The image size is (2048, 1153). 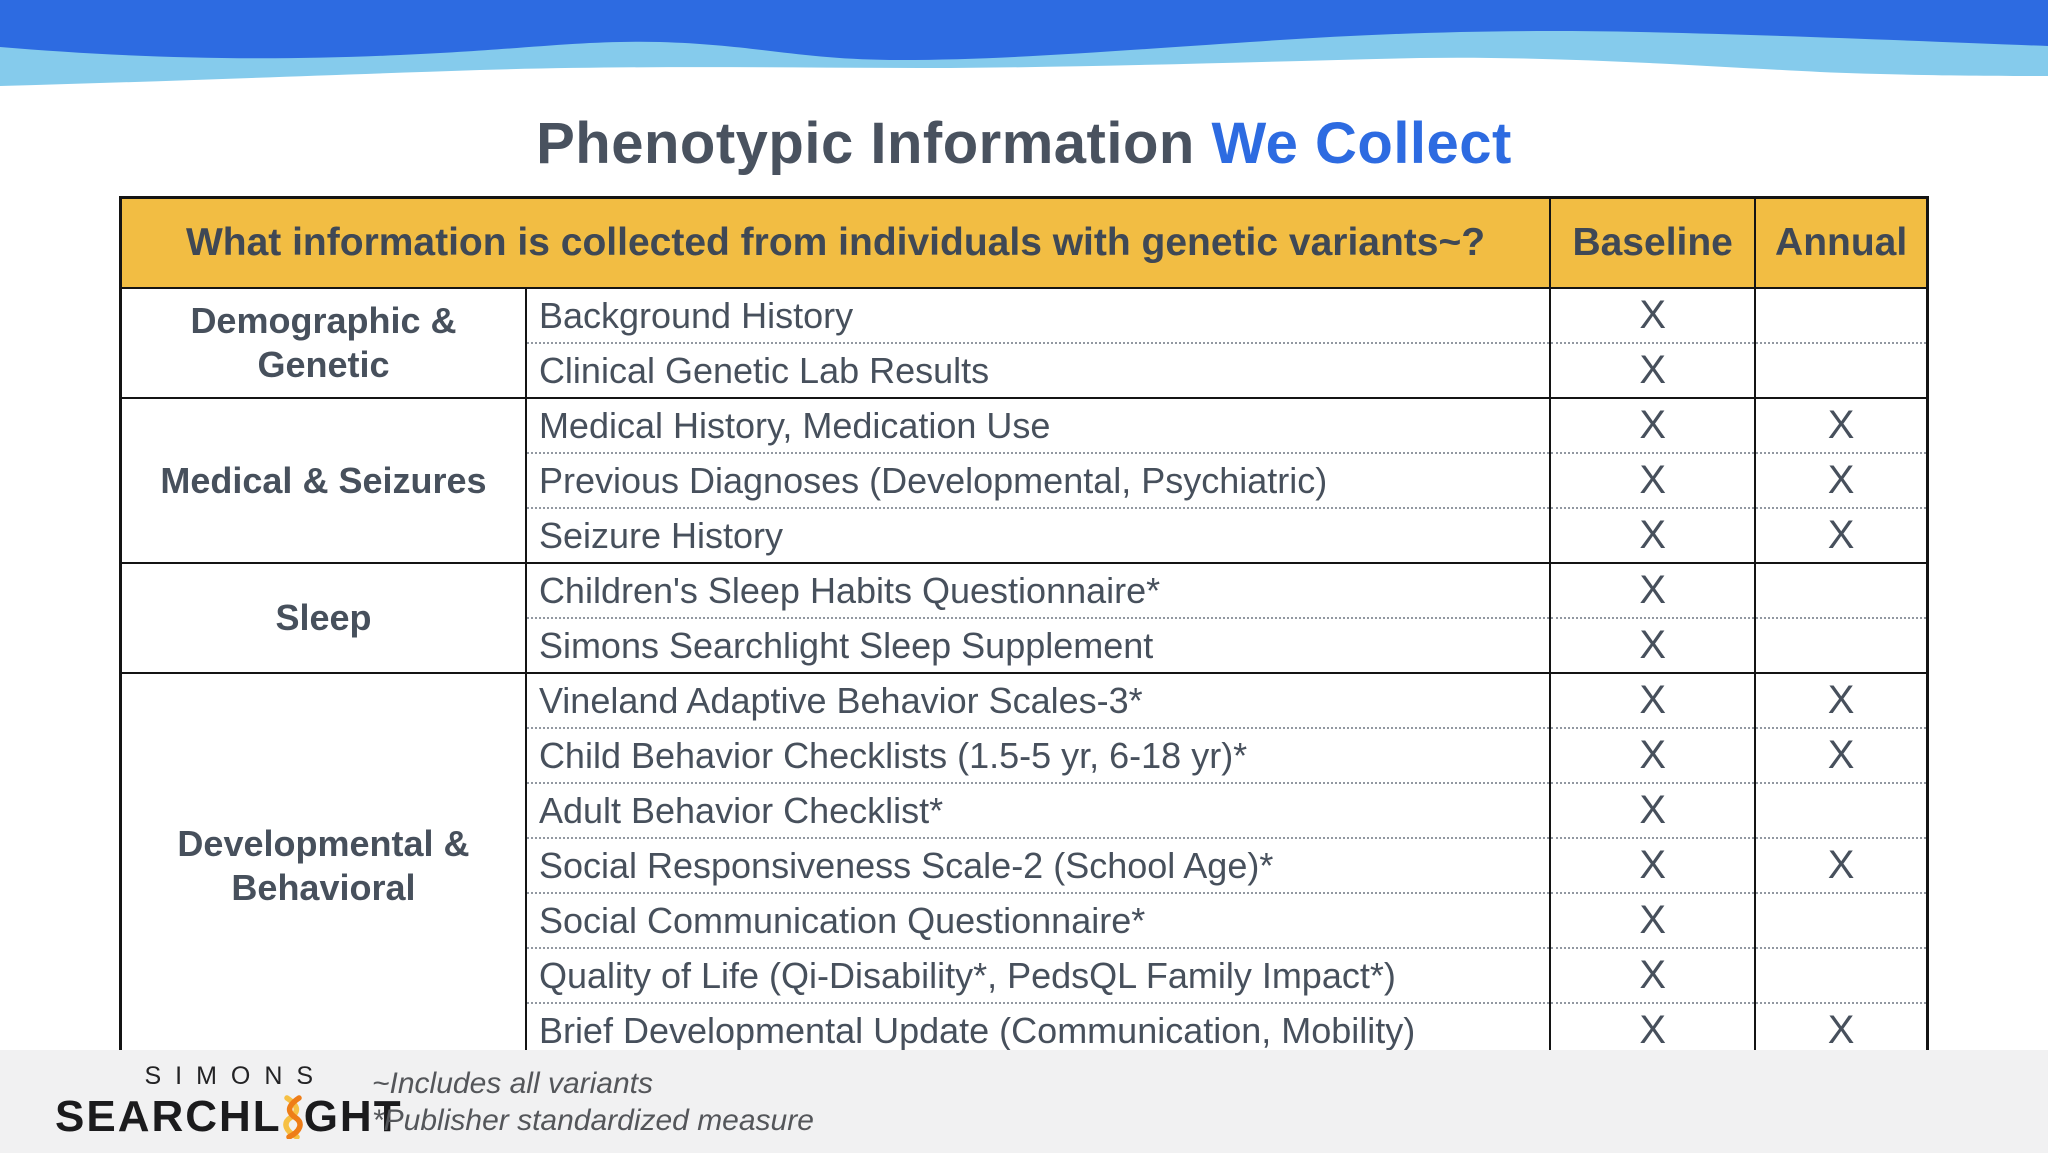 What do you see at coordinates (1038, 645) in the screenshot?
I see `measure-cell: Simons Searchlight Sleep Supplement` at bounding box center [1038, 645].